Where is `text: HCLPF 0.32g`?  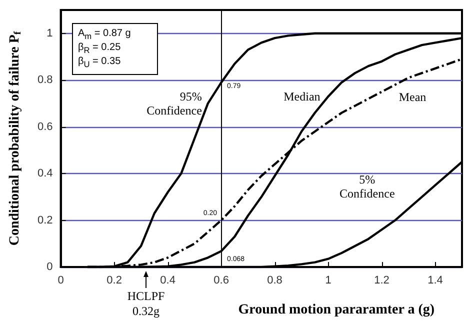
text: HCLPF 0.32g is located at coordinates (146, 304).